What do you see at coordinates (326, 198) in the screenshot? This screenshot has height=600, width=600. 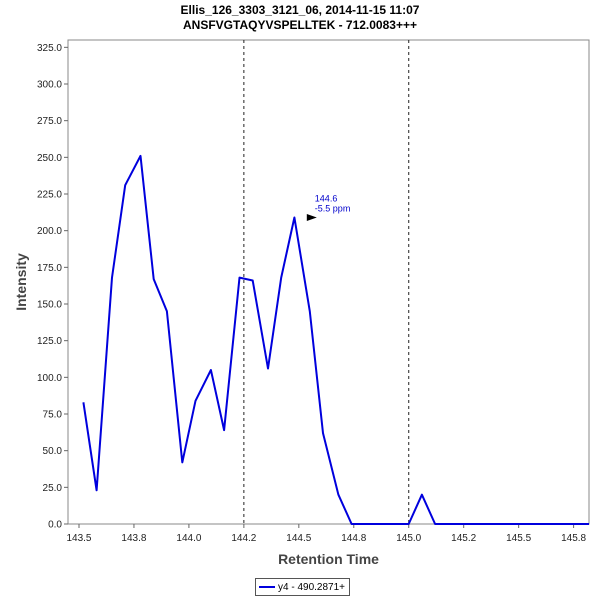 I see `peak-annotation-text: 144.6` at bounding box center [326, 198].